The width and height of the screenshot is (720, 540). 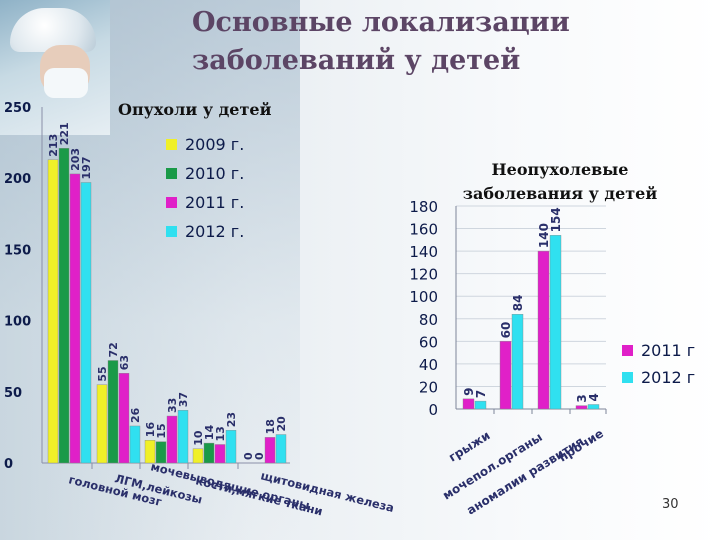 What do you see at coordinates (428, 387) in the screenshot?
I see `chart2-y-tick-label: 20` at bounding box center [428, 387].